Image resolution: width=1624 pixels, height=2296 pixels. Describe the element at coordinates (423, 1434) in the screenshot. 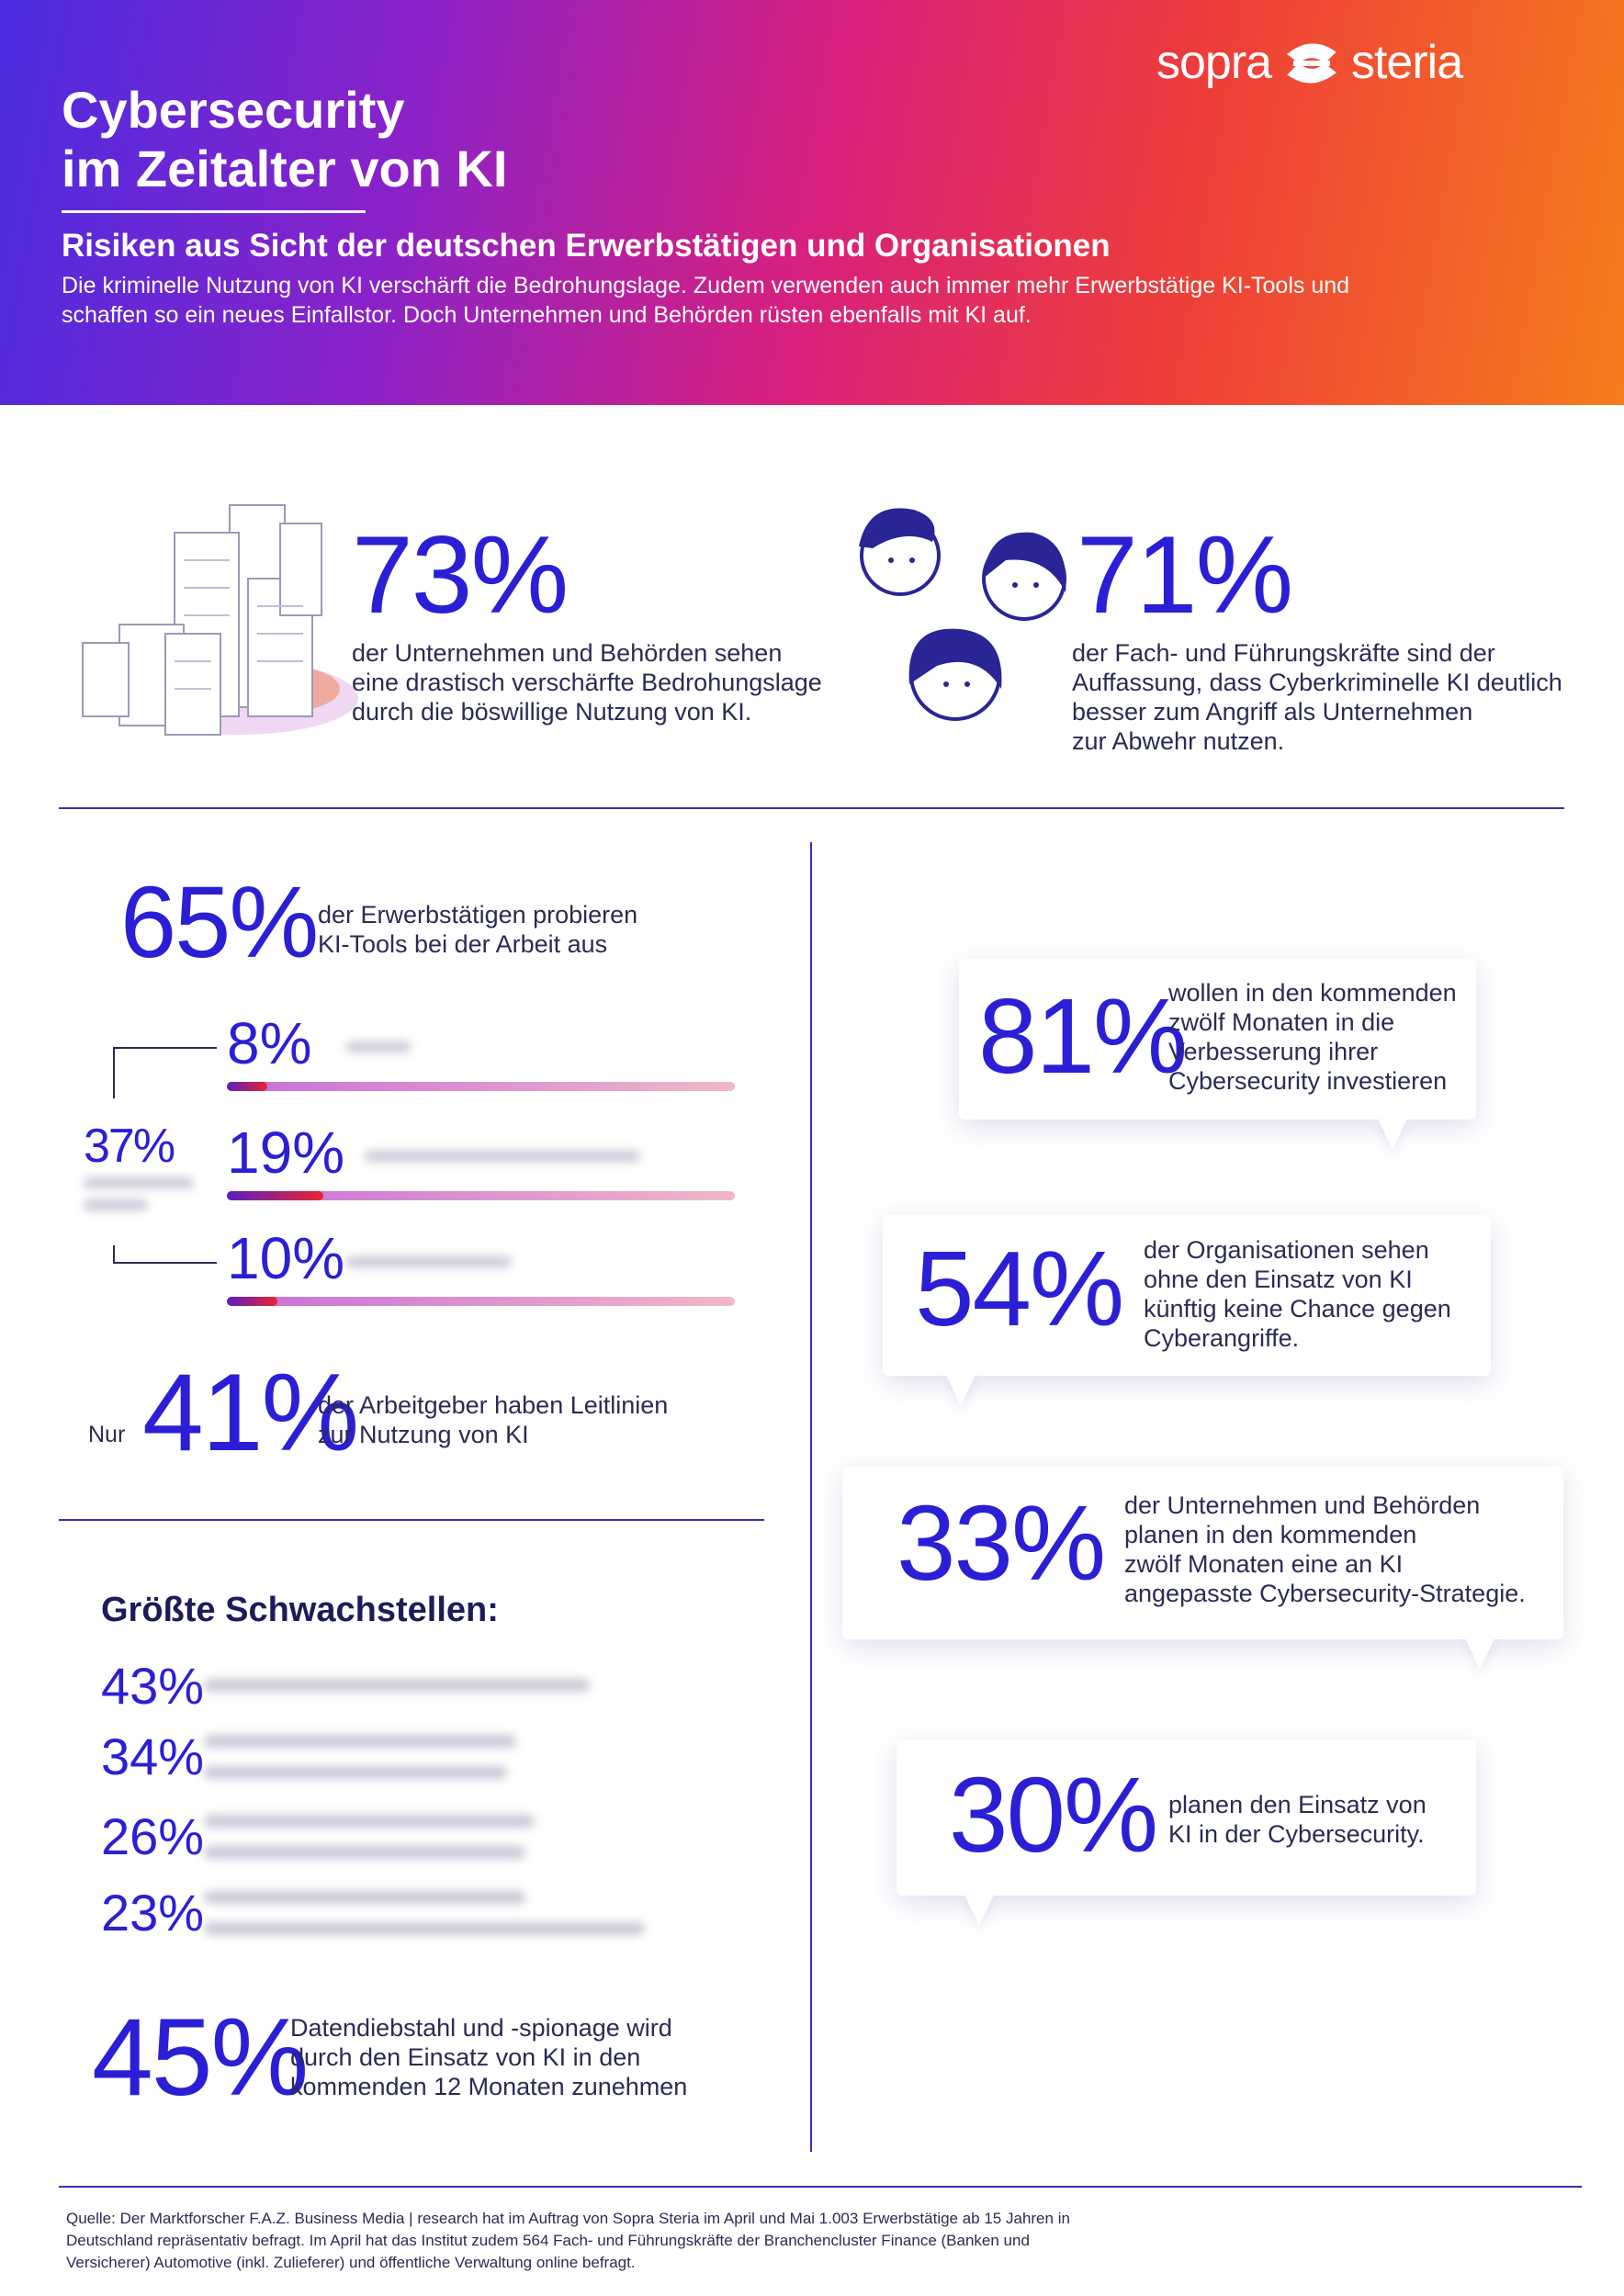

I see `text-line: zur Nutzung von KI` at that location.